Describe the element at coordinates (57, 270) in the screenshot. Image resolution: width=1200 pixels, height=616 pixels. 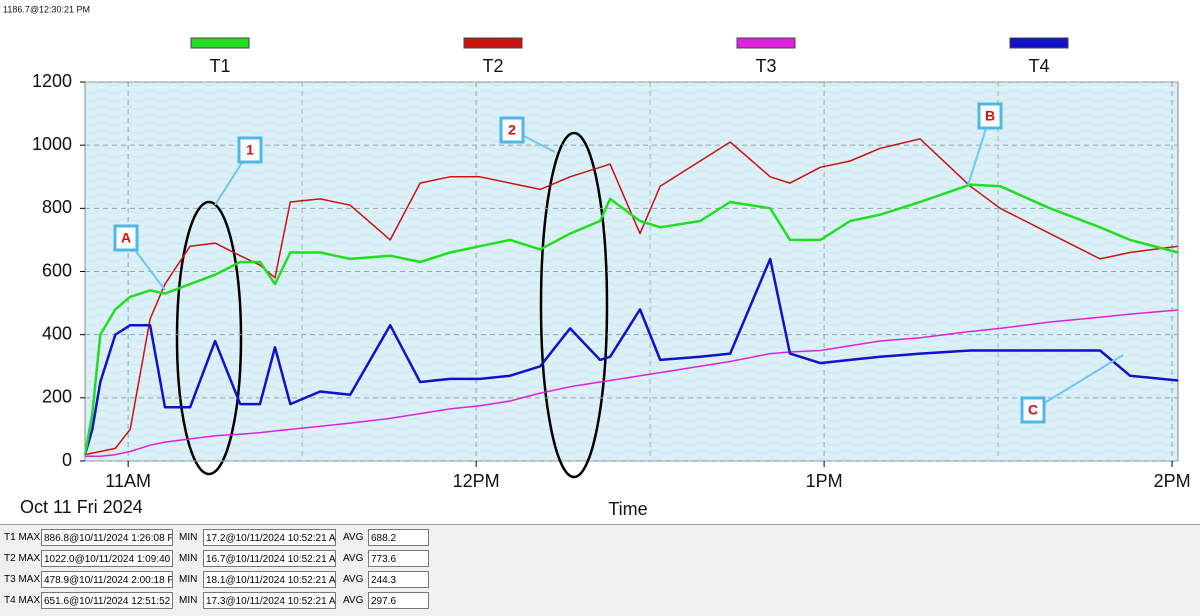
I see `y-tick-label: 600` at that location.